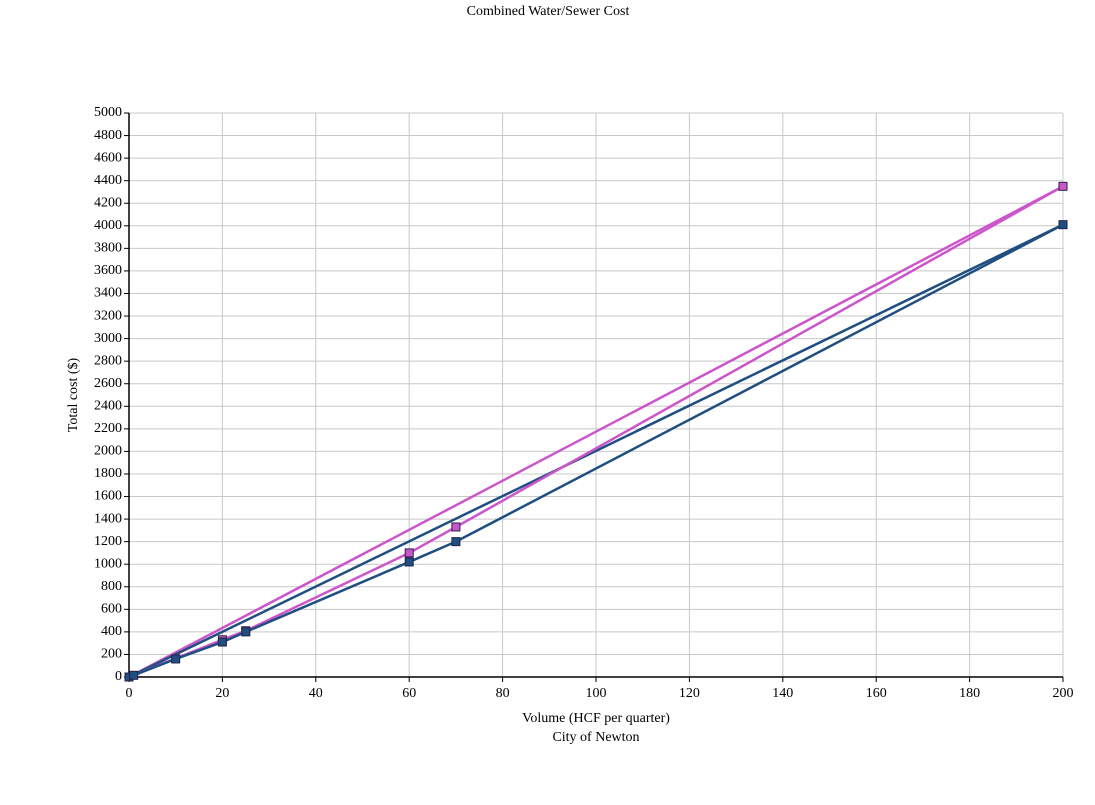 This screenshot has height=805, width=1095. Describe the element at coordinates (108, 180) in the screenshot. I see `y-tick-label: 4400` at that location.